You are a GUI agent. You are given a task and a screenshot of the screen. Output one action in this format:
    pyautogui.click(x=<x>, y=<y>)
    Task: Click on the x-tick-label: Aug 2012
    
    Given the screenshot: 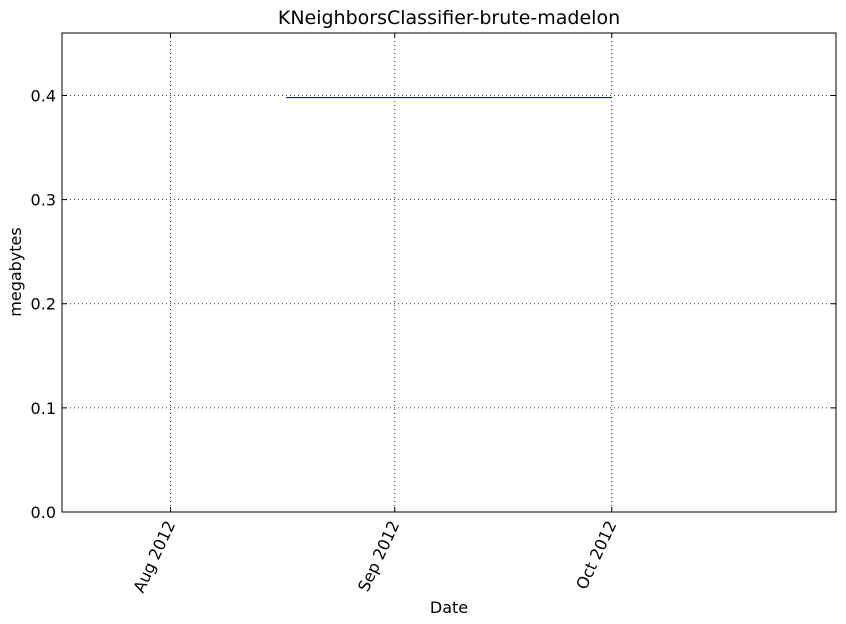 What is the action you would take?
    pyautogui.click(x=154, y=557)
    